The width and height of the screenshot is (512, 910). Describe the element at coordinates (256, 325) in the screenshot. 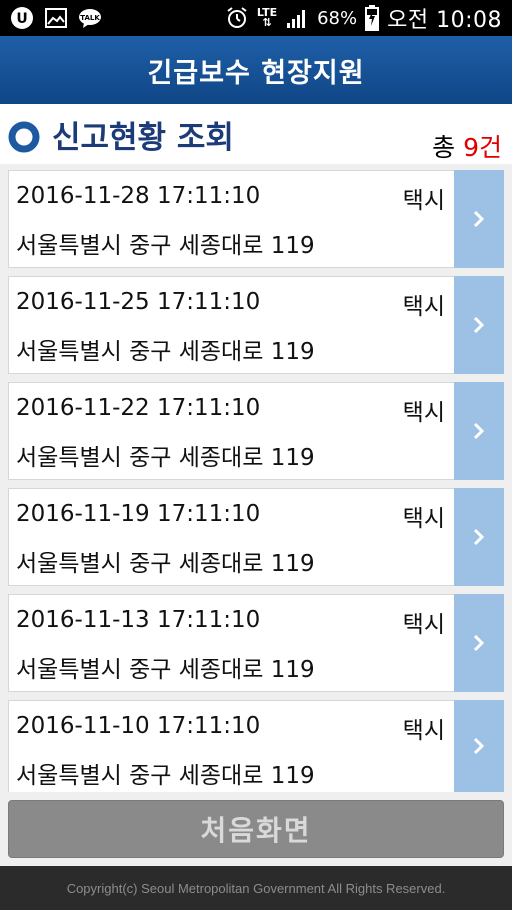

I see `report-item: 2016-11-25 17:11:10 택시 서울특별시 중구 세종대로 119` at that location.